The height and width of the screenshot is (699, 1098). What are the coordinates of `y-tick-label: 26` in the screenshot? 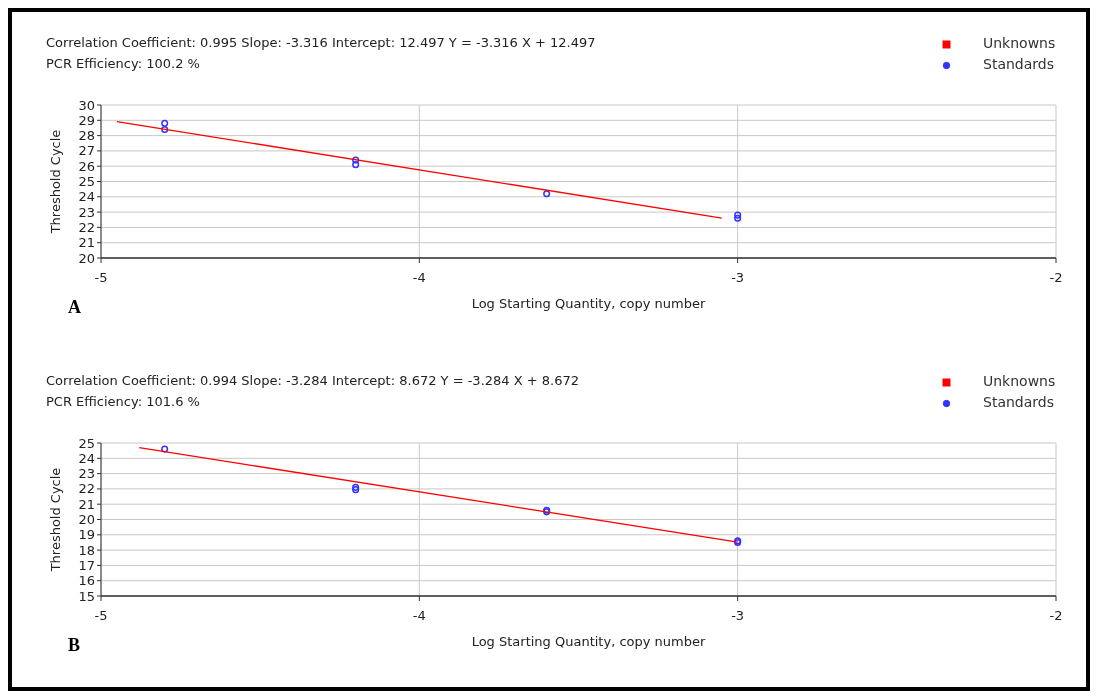 It's located at (86, 166).